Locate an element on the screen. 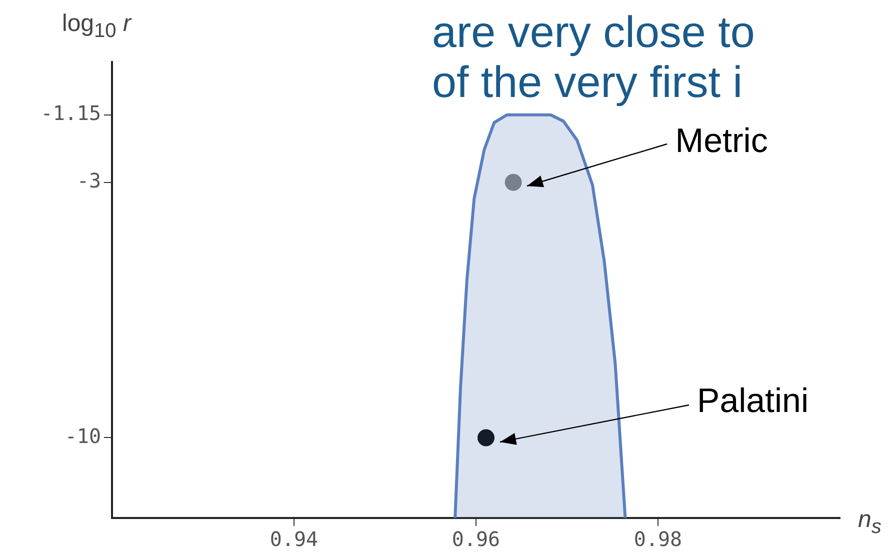 This screenshot has height=558, width=892. chart-title: are very close to of the very first i is located at coordinates (593, 58).